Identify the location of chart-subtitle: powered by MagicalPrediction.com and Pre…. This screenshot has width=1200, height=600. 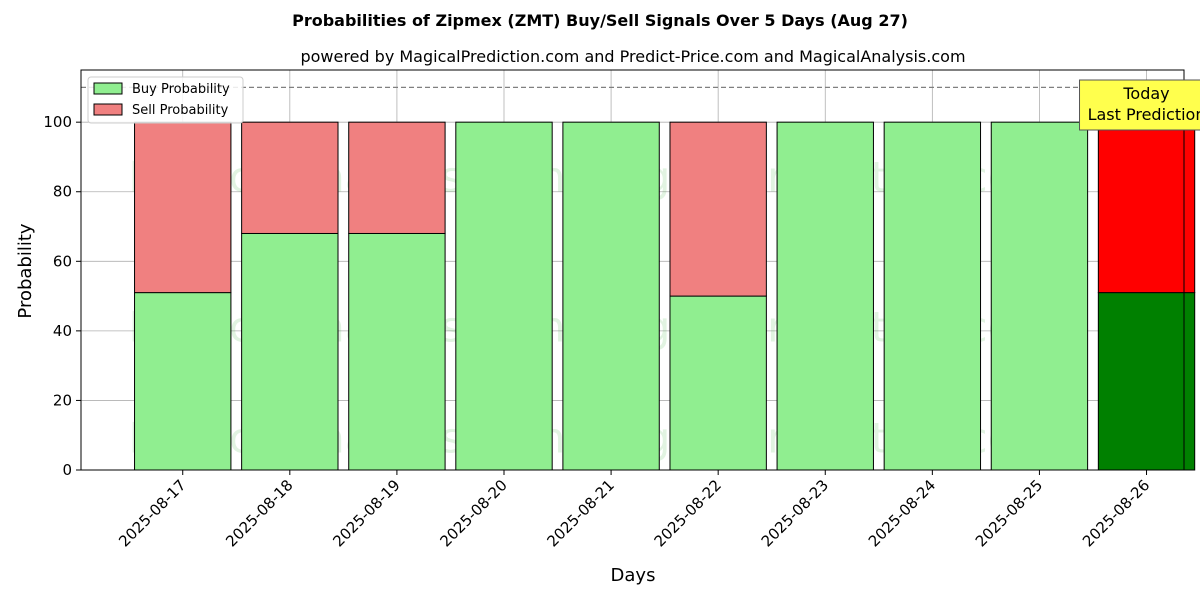
(632, 56).